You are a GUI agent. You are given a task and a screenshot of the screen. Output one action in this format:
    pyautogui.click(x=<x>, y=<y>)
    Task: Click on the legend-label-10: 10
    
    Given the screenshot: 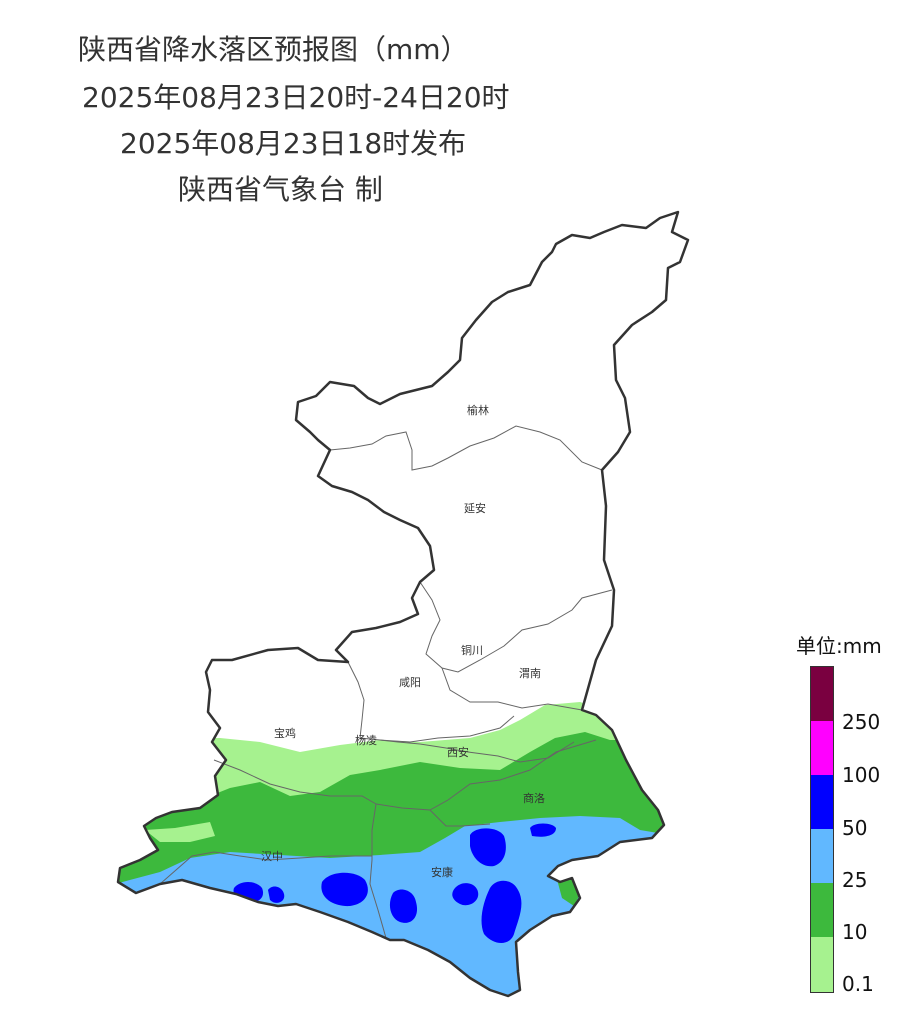 What is the action you would take?
    pyautogui.click(x=855, y=932)
    